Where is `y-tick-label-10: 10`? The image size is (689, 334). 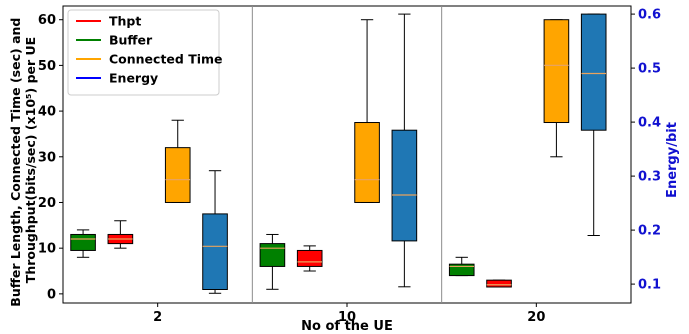
y-tick-label-10: 10 is located at coordinates (47, 249).